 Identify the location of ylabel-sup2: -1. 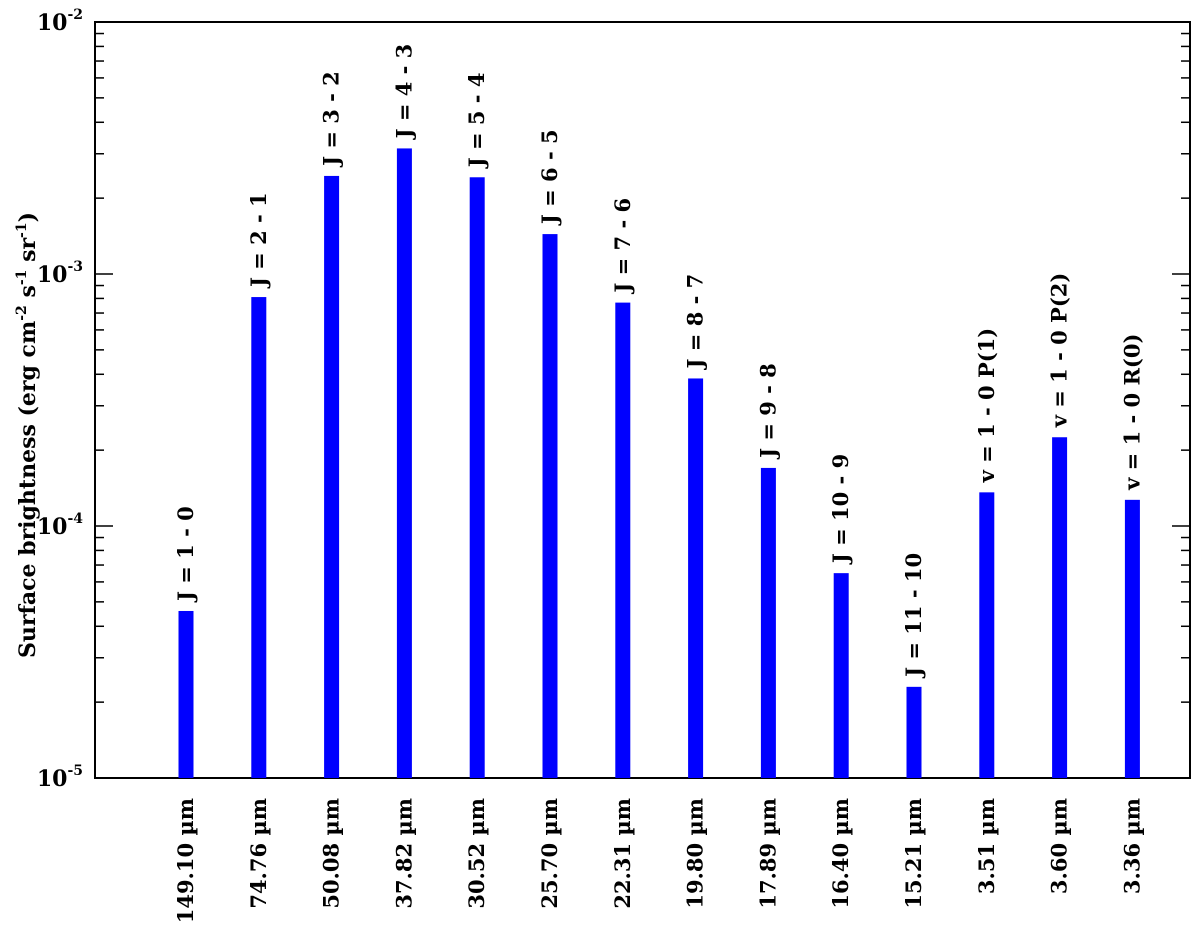
(22, 278).